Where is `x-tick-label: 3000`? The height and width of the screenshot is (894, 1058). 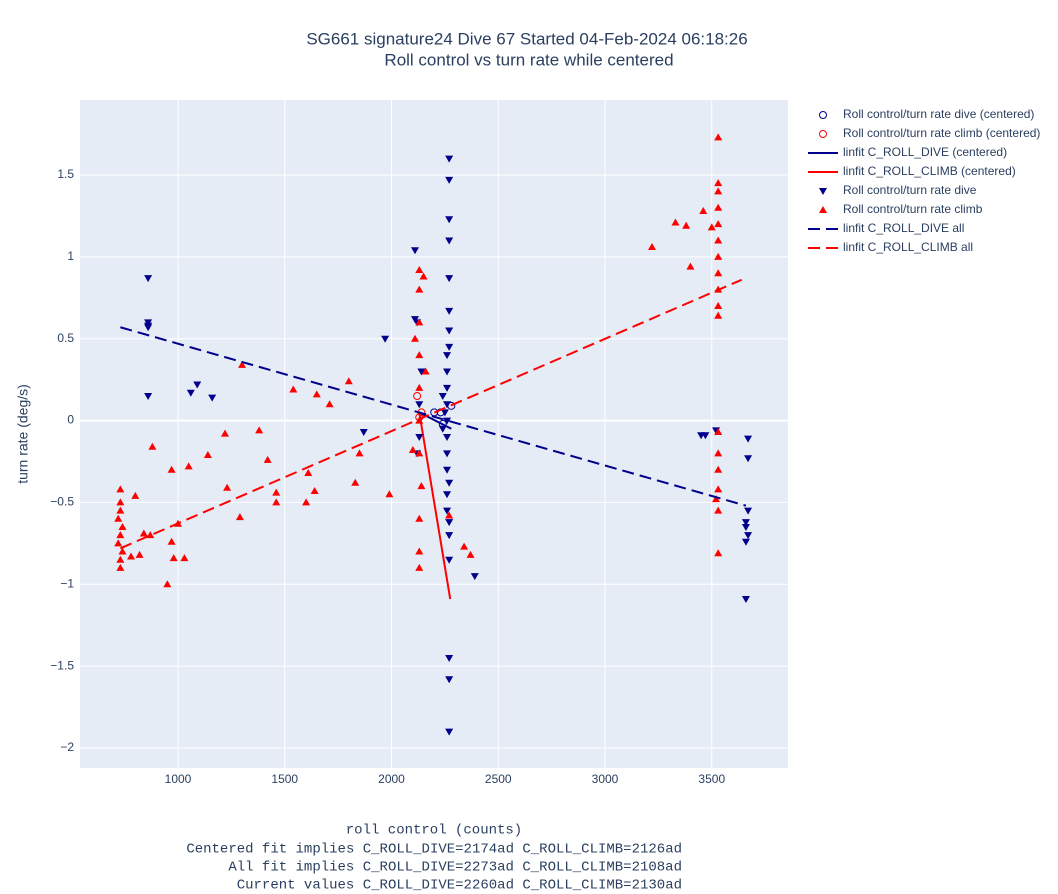
x-tick-label: 3000 is located at coordinates (605, 779).